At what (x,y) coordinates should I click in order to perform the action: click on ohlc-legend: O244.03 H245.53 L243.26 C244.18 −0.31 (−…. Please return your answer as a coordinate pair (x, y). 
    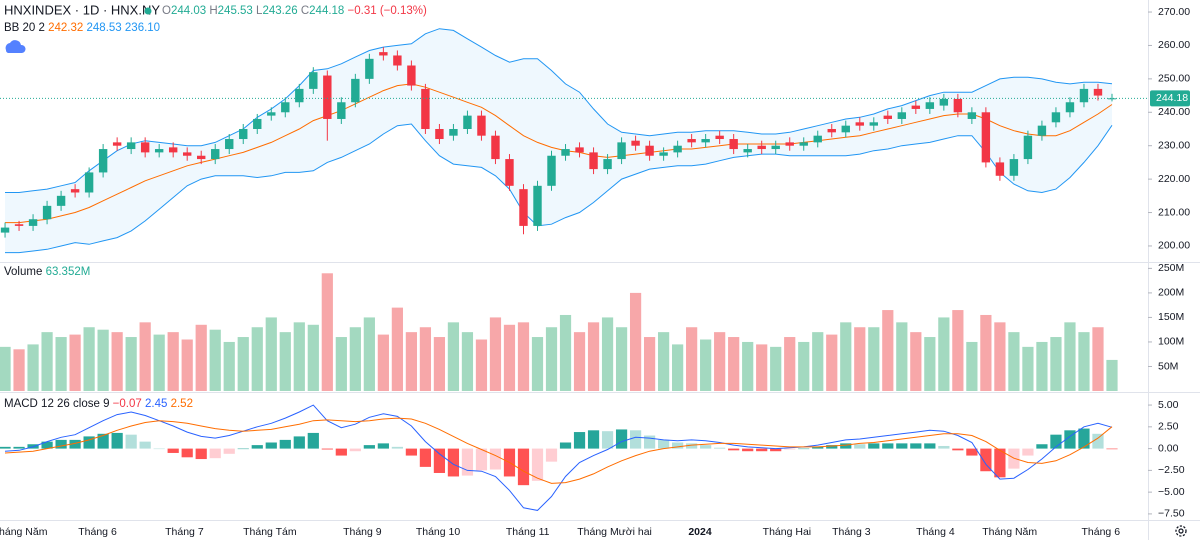
    Looking at the image, I should click on (294, 11).